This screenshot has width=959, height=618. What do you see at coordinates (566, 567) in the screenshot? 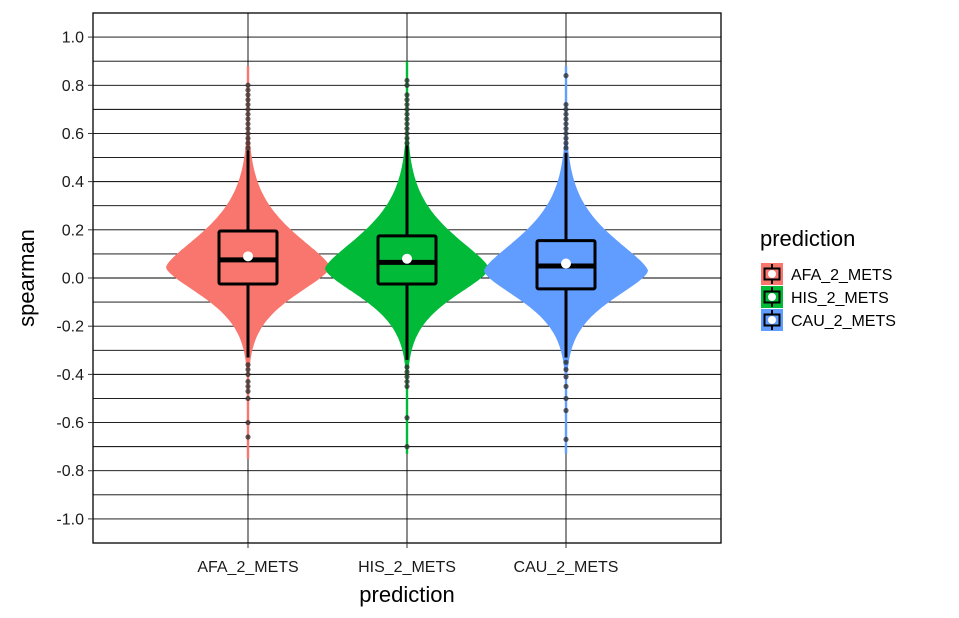
I see `x-tick-label: CAU_2_METS` at bounding box center [566, 567].